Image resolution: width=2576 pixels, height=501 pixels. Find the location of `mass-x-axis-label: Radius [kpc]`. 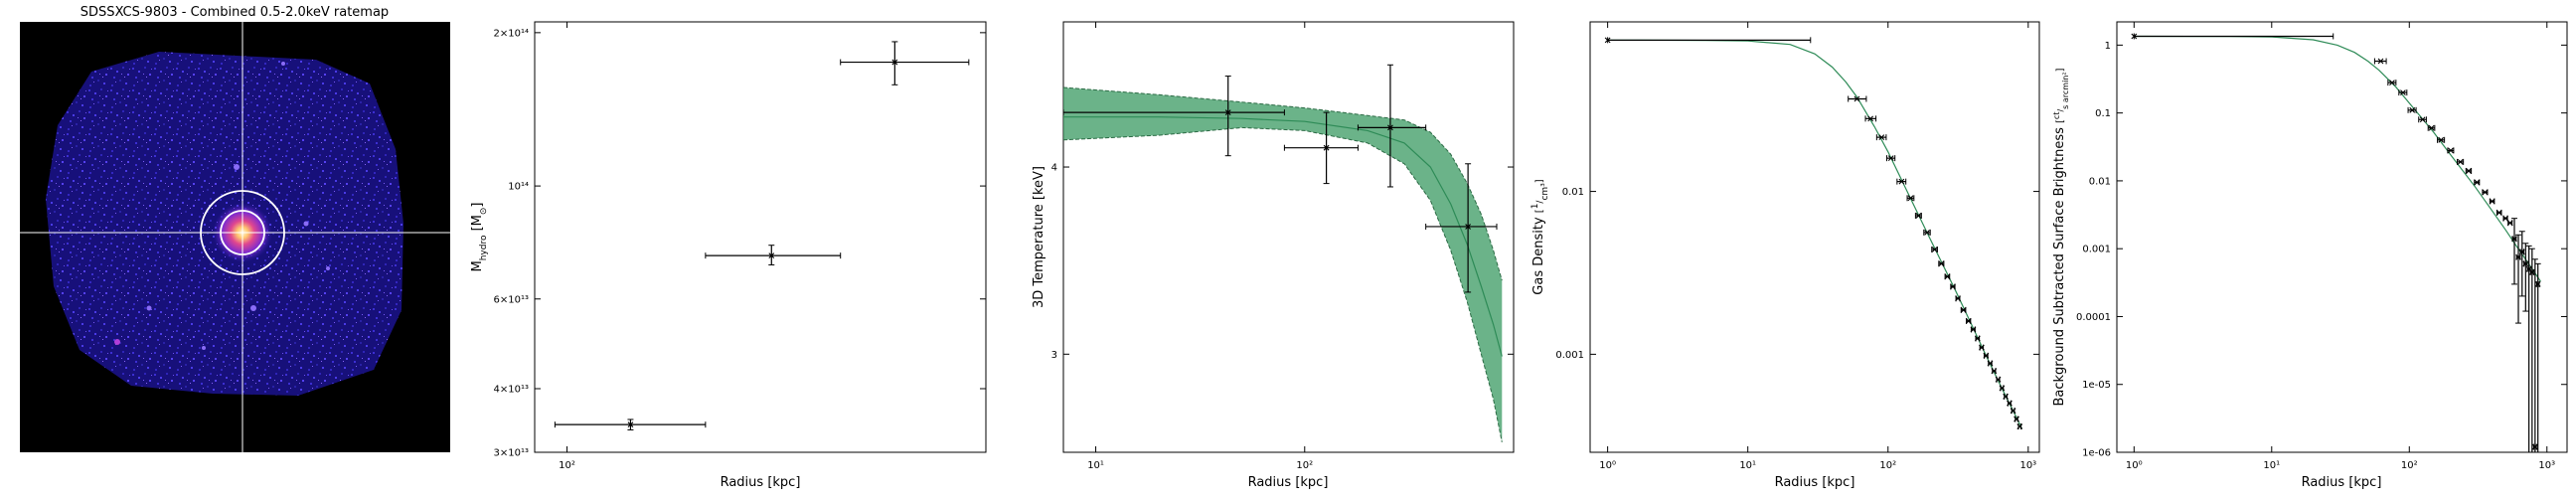

mass-x-axis-label: Radius [kpc] is located at coordinates (761, 482).